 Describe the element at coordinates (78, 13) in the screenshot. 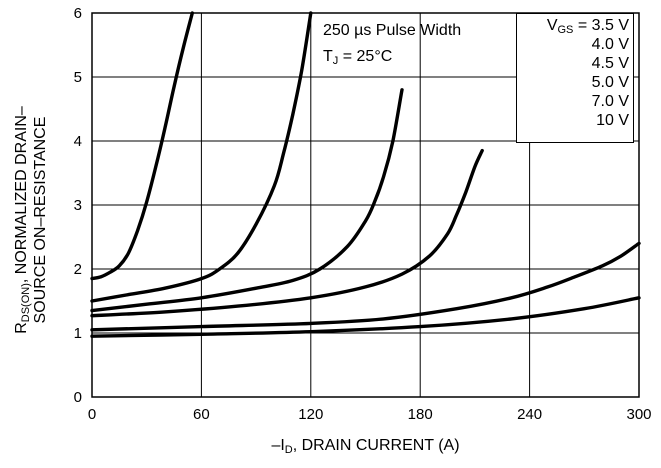

I see `y-tick-label: 6` at that location.